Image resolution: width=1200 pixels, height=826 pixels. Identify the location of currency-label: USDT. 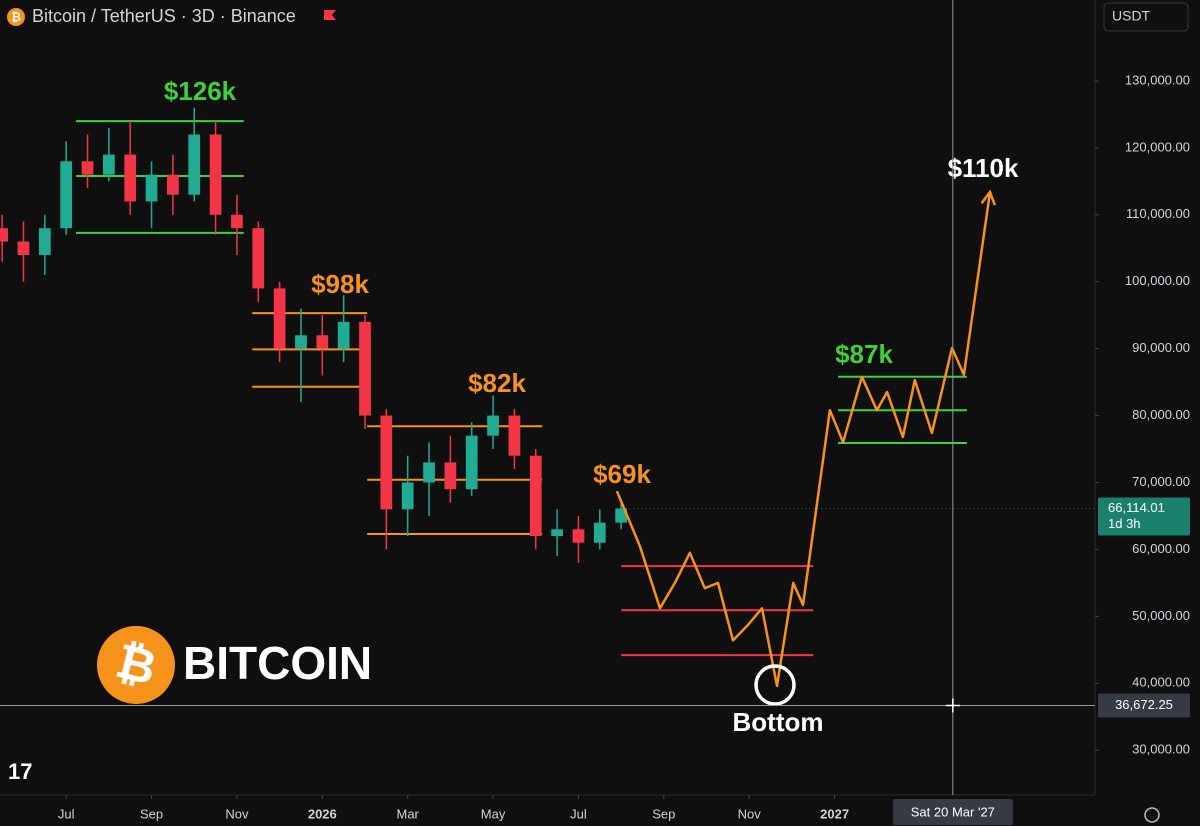
(1131, 16).